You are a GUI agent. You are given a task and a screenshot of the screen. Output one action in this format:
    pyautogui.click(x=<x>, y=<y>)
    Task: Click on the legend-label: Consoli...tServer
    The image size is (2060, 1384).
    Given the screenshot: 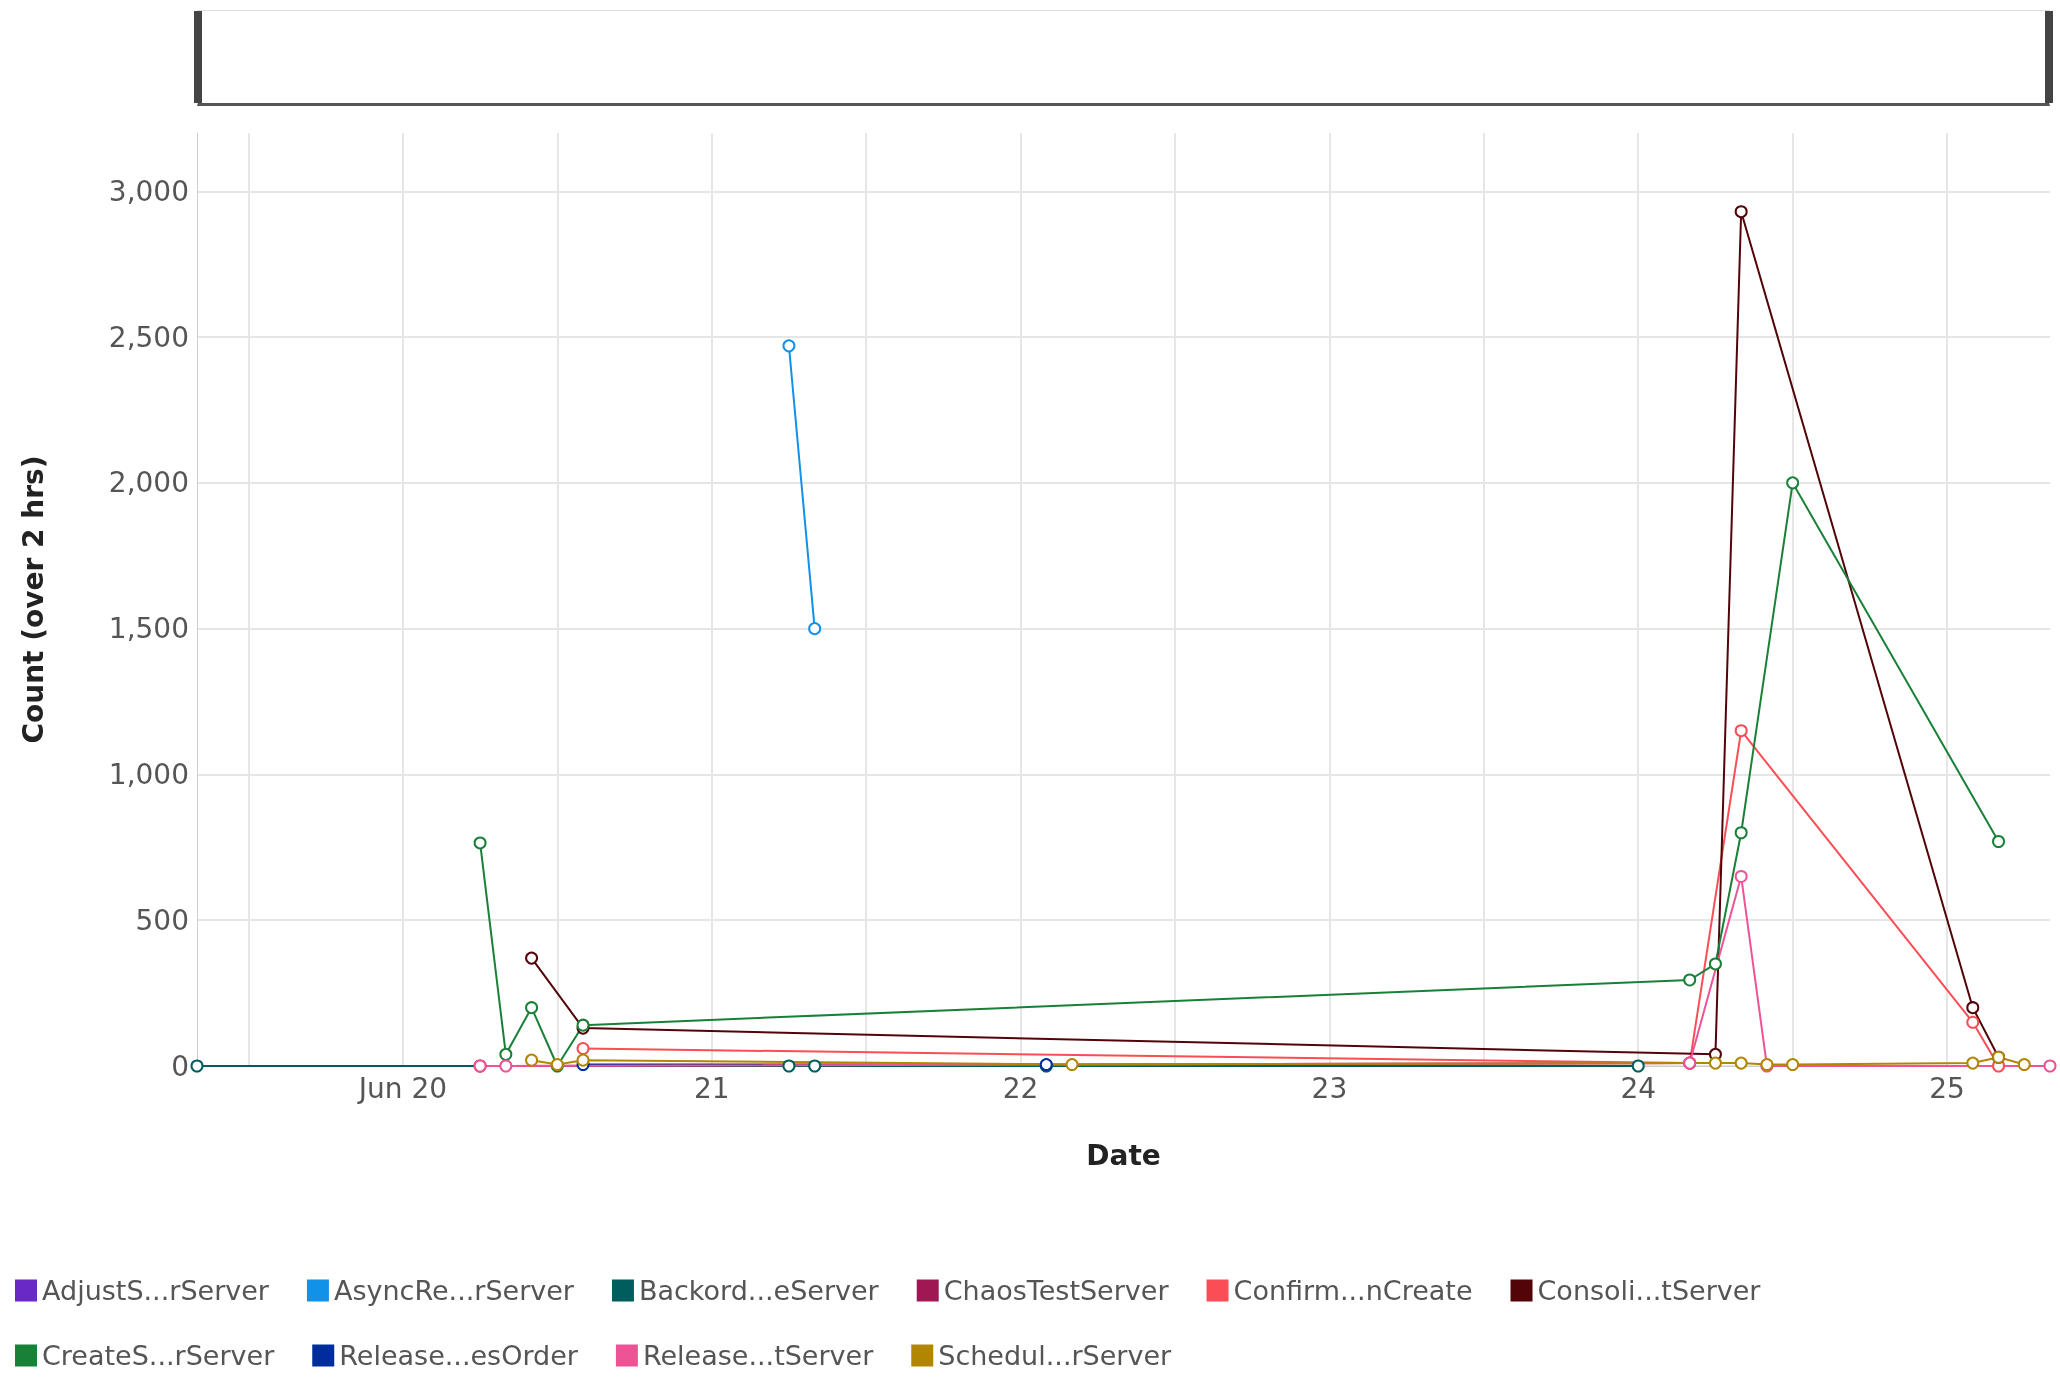 What is the action you would take?
    pyautogui.click(x=1649, y=1290)
    